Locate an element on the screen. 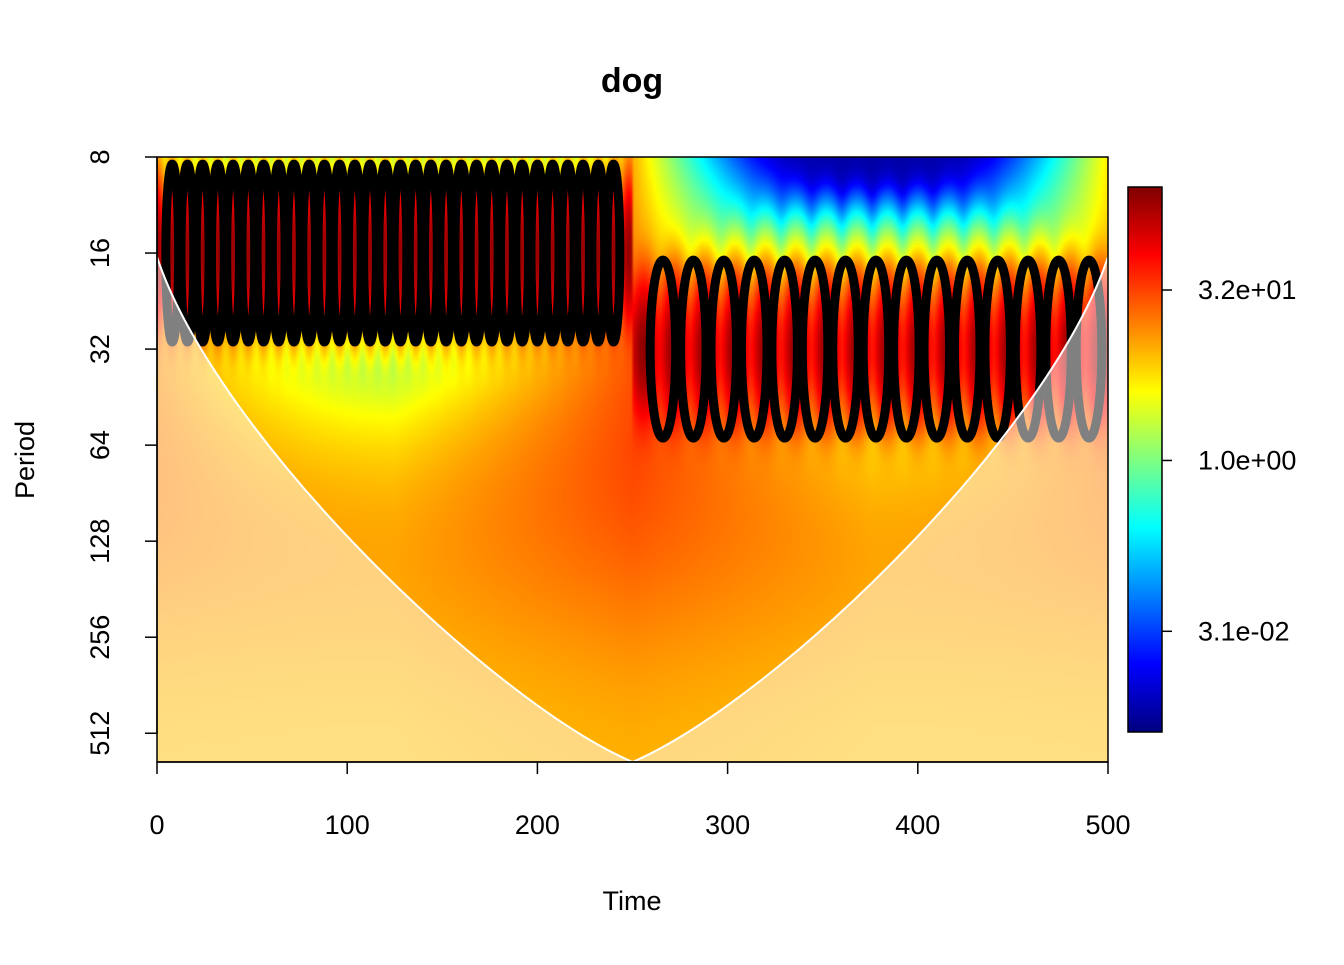 The image size is (1344, 965). y-tick-label: 16 is located at coordinates (100, 253).